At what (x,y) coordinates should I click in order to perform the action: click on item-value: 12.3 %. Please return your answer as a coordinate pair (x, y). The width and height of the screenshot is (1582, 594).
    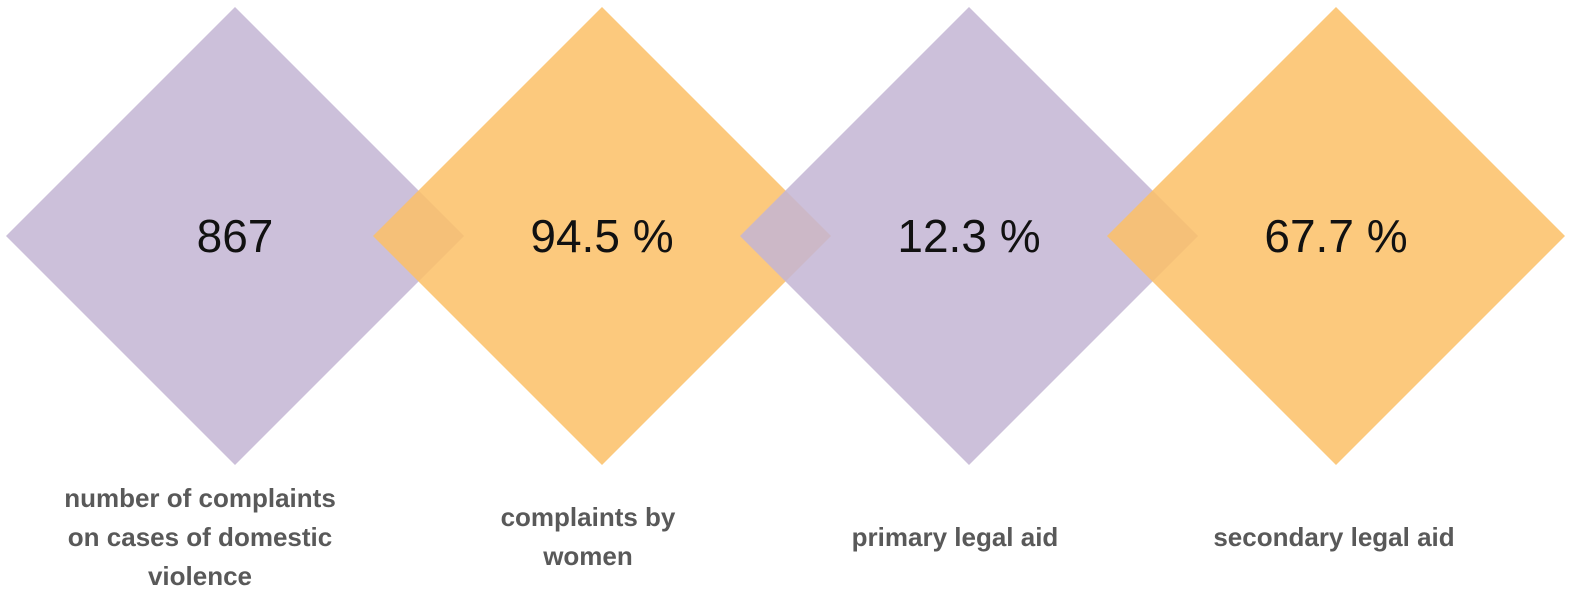
    Looking at the image, I should click on (969, 236).